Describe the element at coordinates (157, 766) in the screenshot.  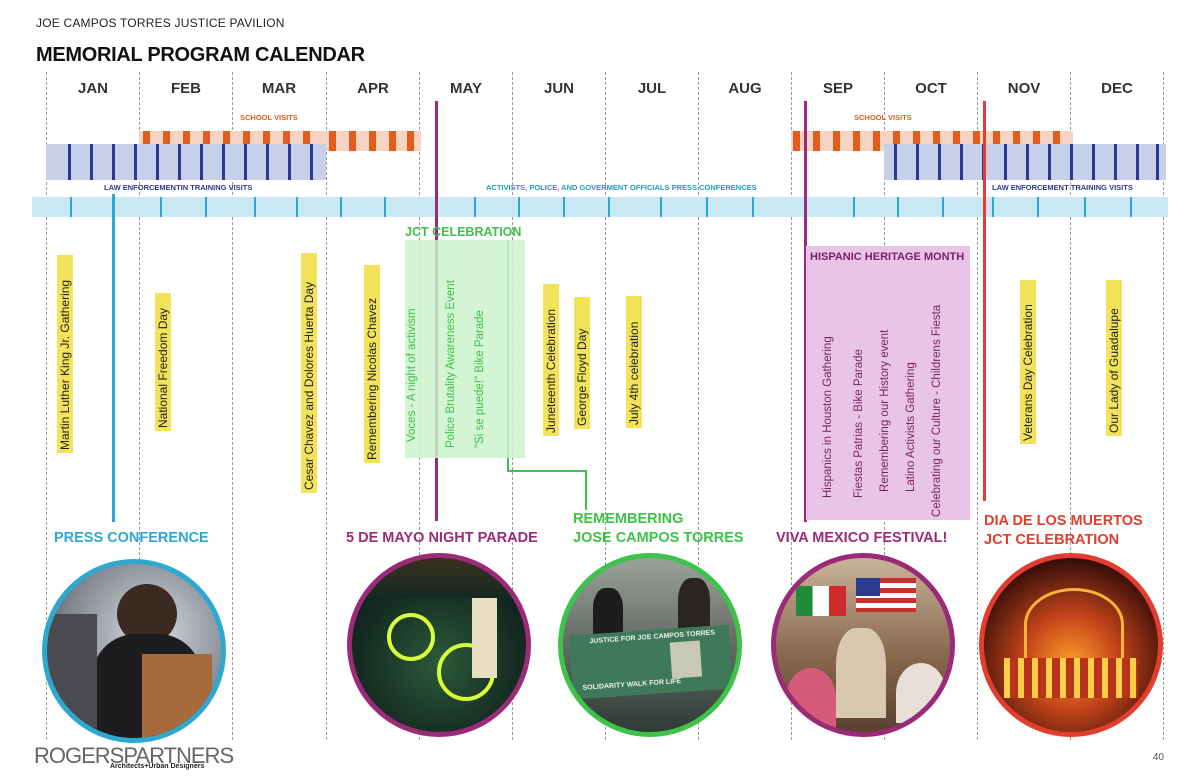
I see `firm-logo-subtitle: Architects+Urban Designers` at that location.